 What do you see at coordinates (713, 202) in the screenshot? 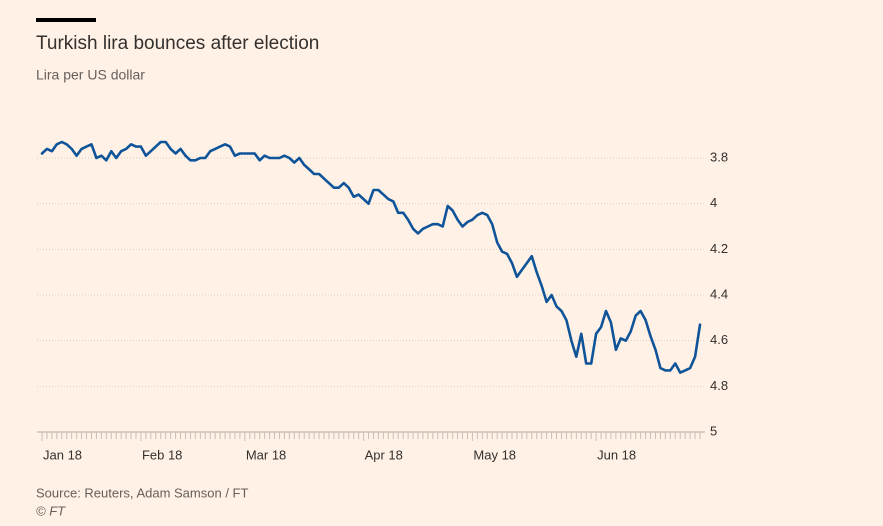
I see `y-tick-label: 4` at bounding box center [713, 202].